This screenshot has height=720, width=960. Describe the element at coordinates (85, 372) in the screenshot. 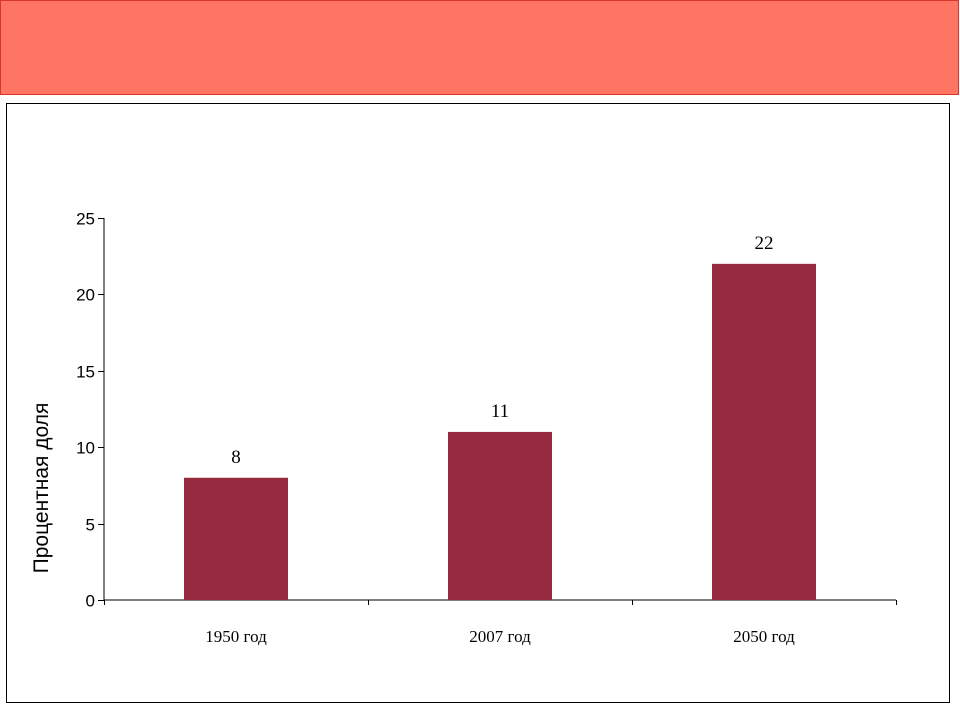

I see `y-tick-label-15: 15` at that location.